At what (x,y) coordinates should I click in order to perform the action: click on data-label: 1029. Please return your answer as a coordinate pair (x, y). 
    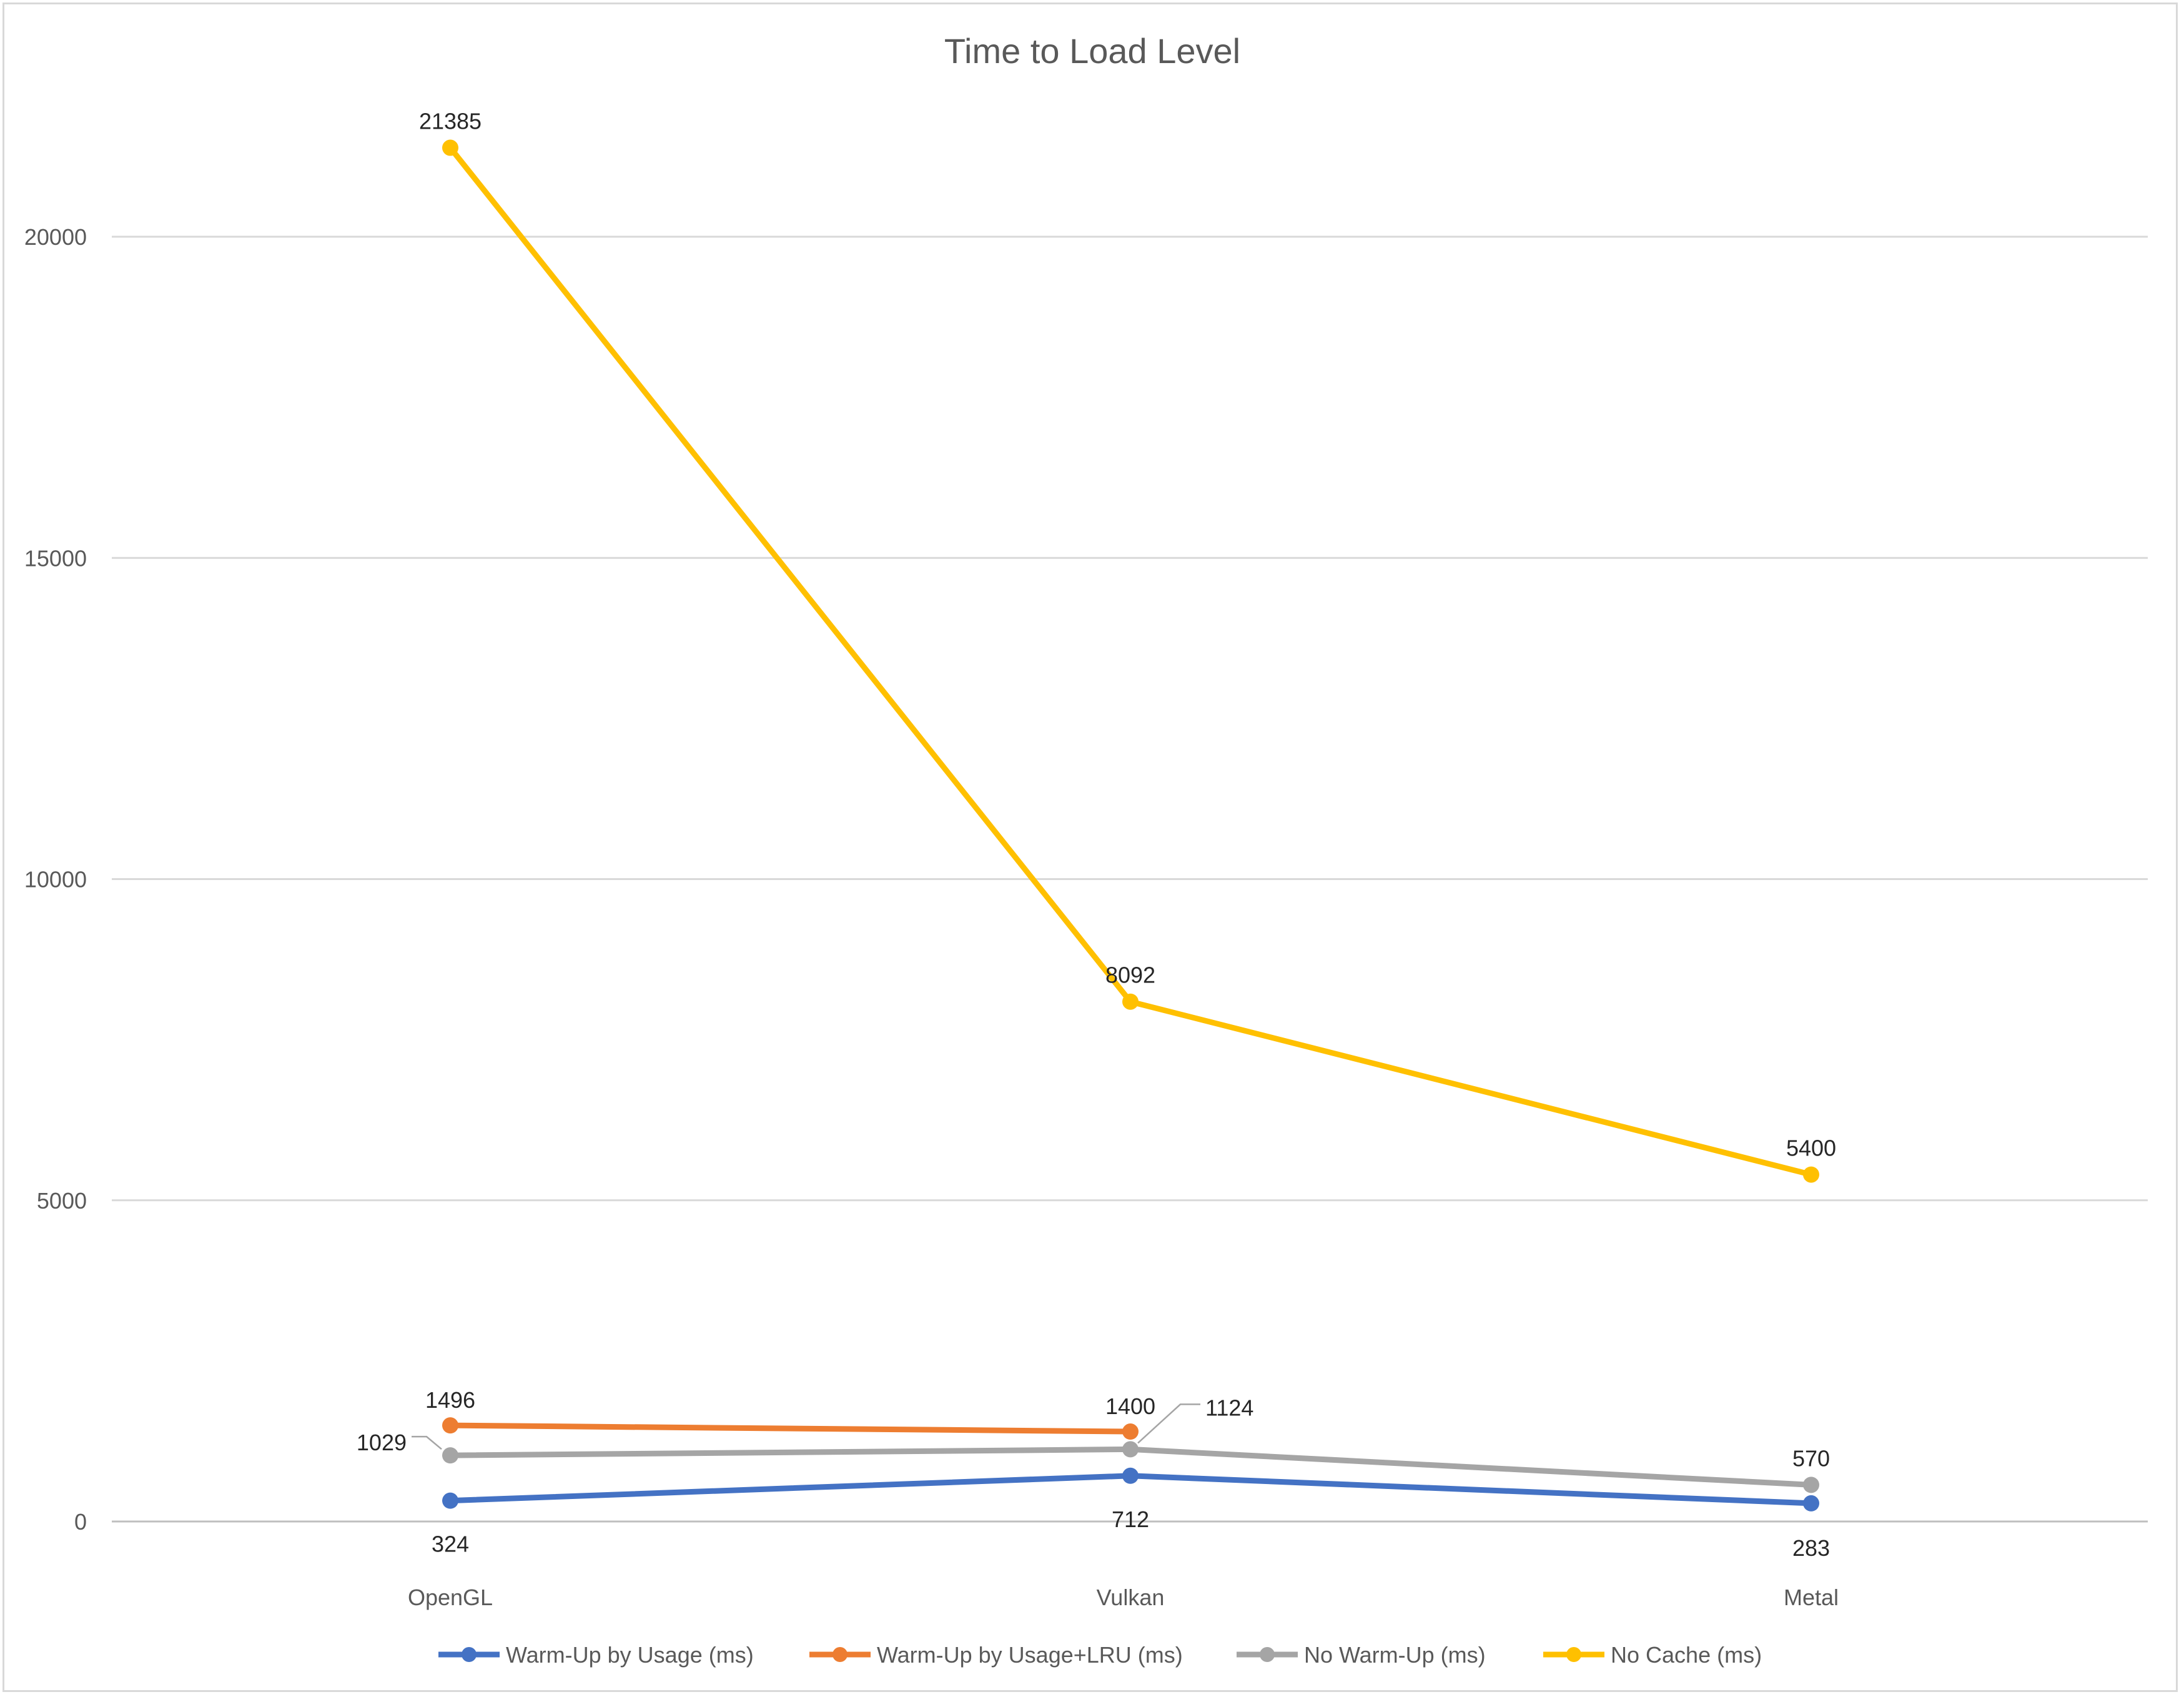
    Looking at the image, I should click on (382, 1442).